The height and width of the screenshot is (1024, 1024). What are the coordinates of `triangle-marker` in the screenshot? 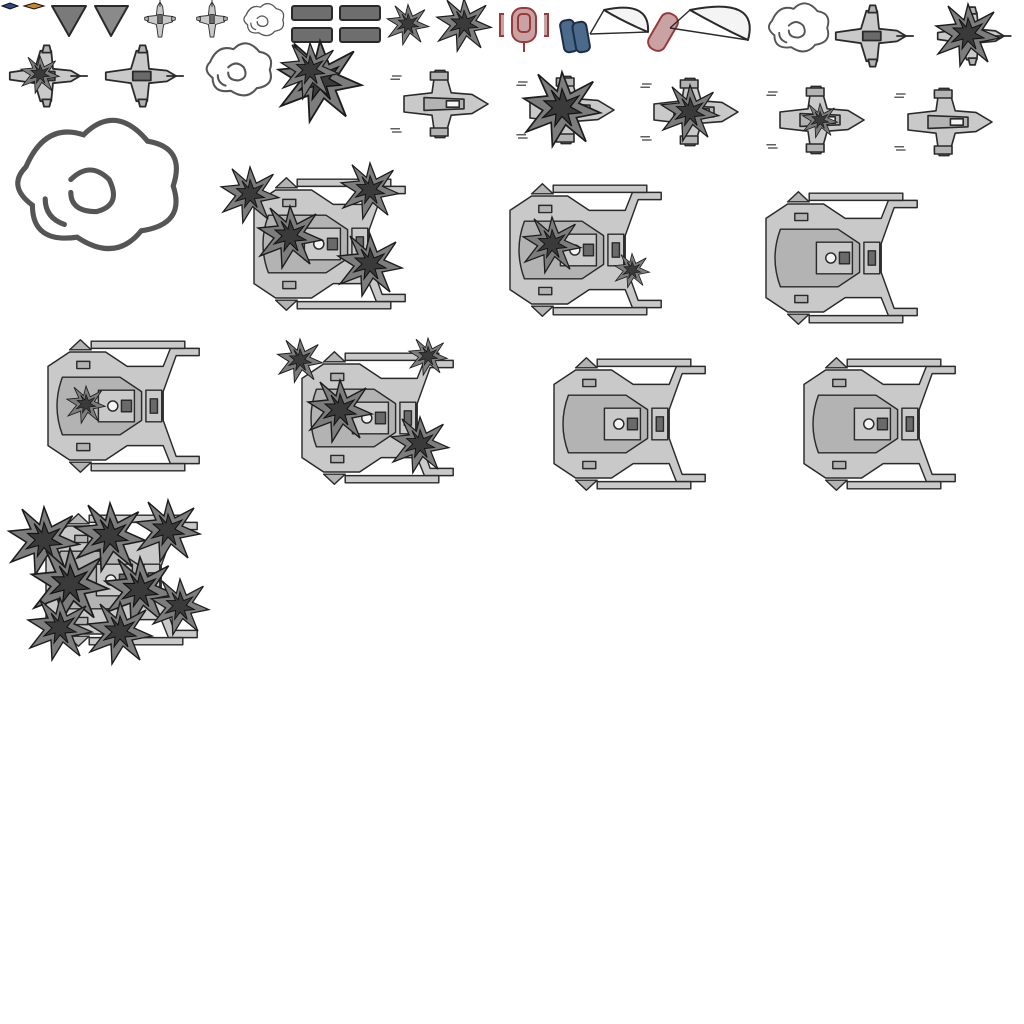 It's located at (90, 21).